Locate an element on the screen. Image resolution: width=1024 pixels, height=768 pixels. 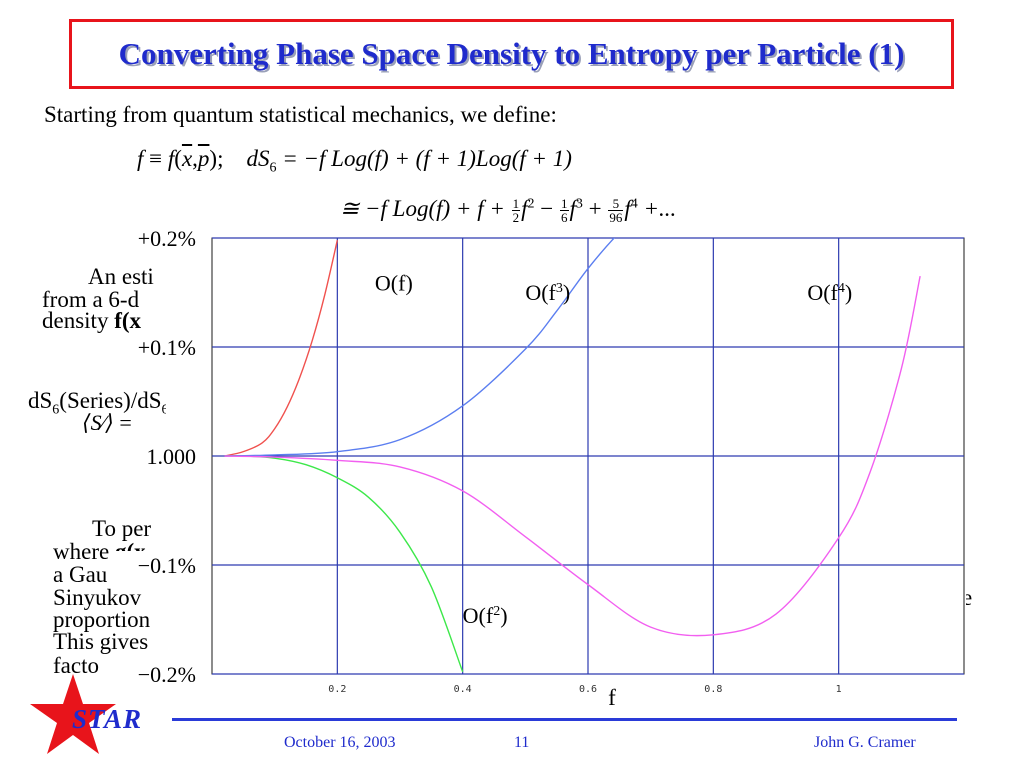
bg-text-line3-bold: f(x is located at coordinates (128, 320).